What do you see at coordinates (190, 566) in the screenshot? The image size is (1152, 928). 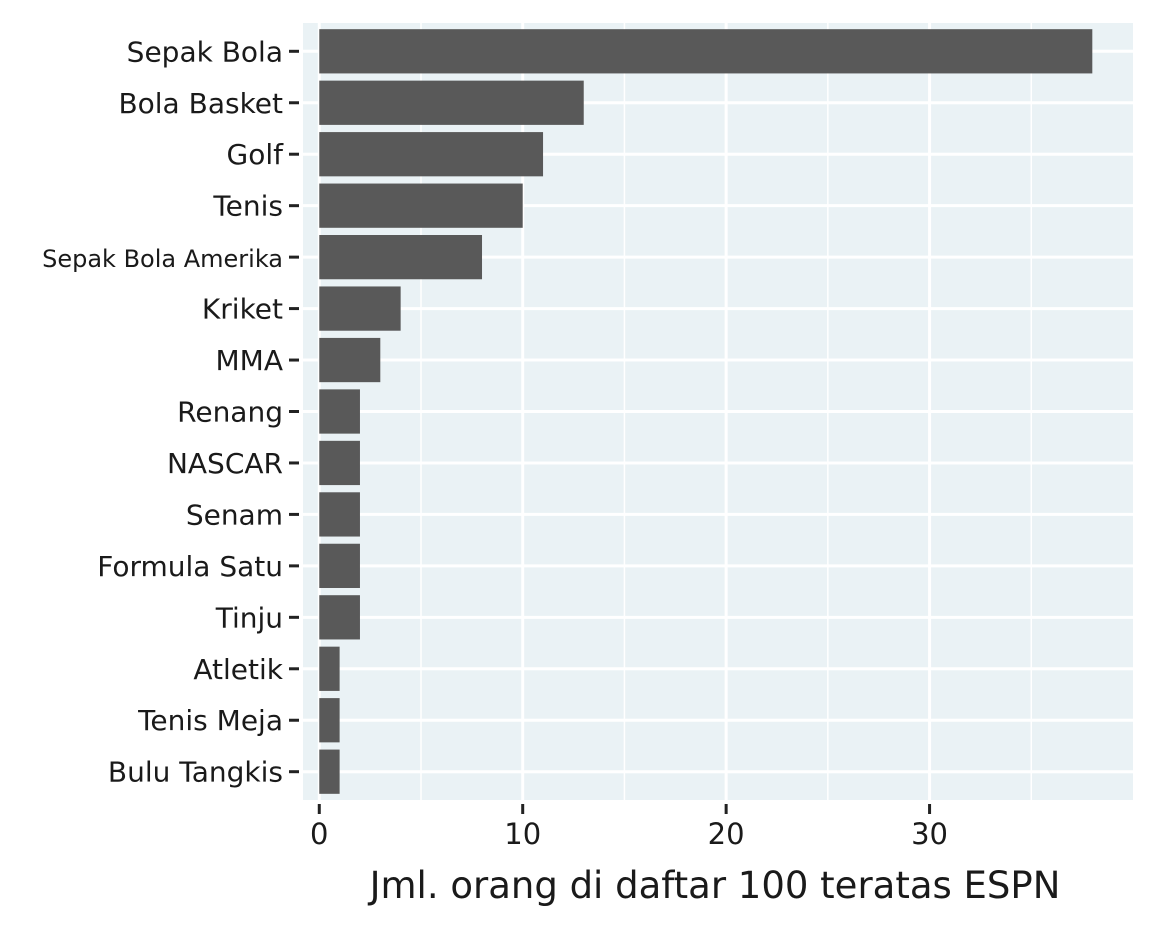 I see `y-tick-label: Formula Satu` at bounding box center [190, 566].